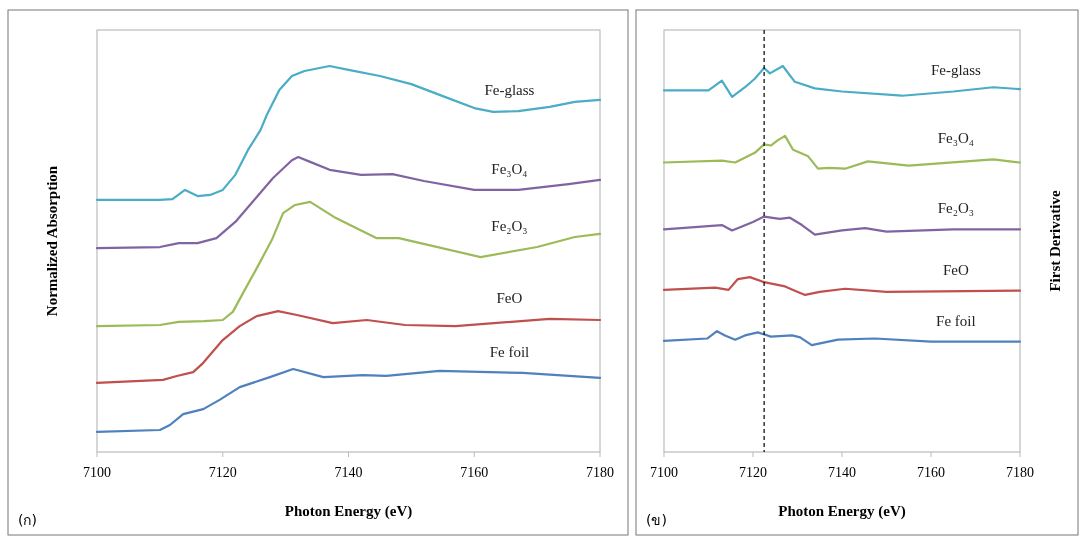  What do you see at coordinates (1055, 241) in the screenshot?
I see `y-axis-title: First Derivative` at bounding box center [1055, 241].